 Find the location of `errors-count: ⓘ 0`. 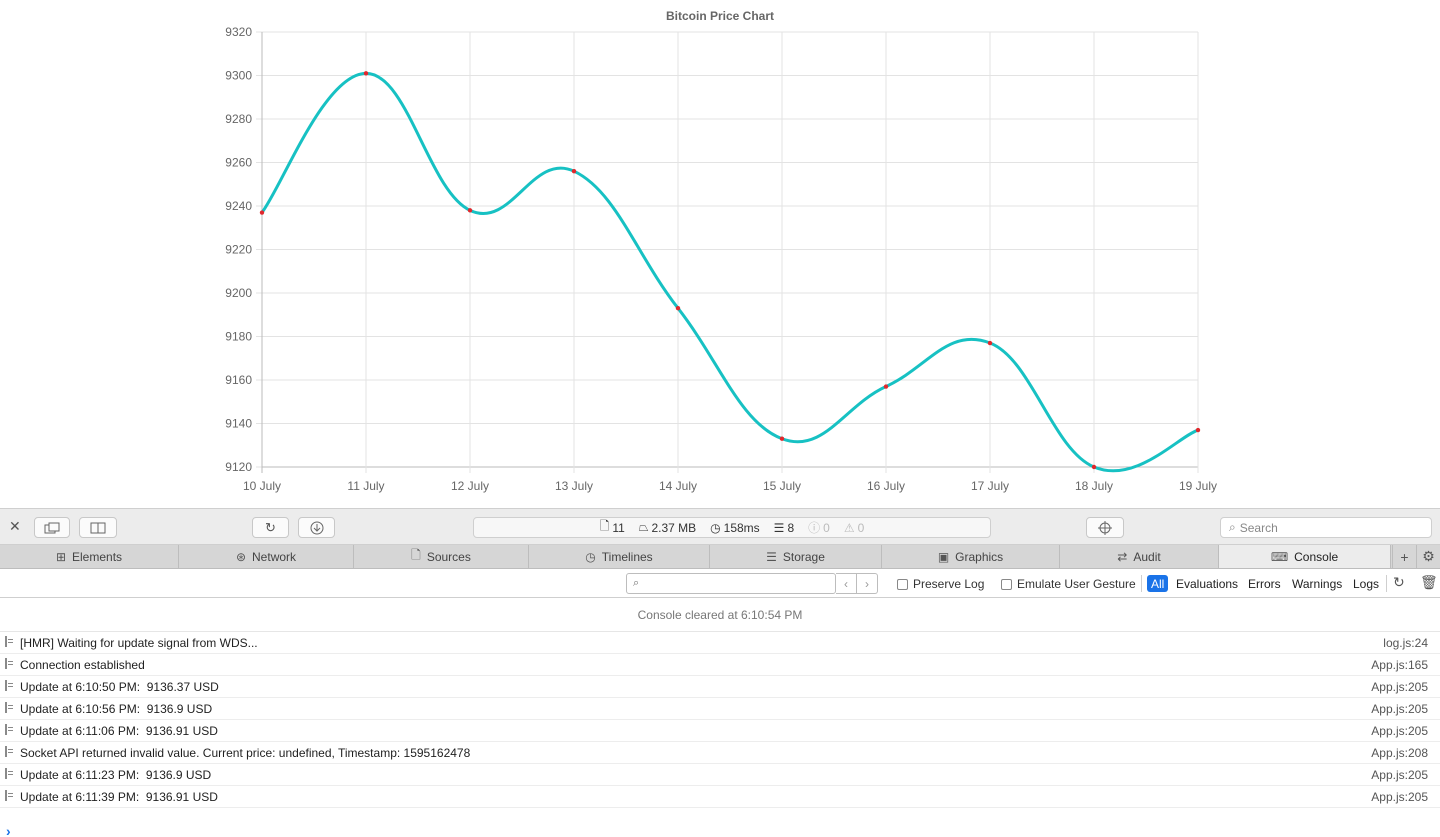

errors-count: ⓘ 0 is located at coordinates (819, 528).